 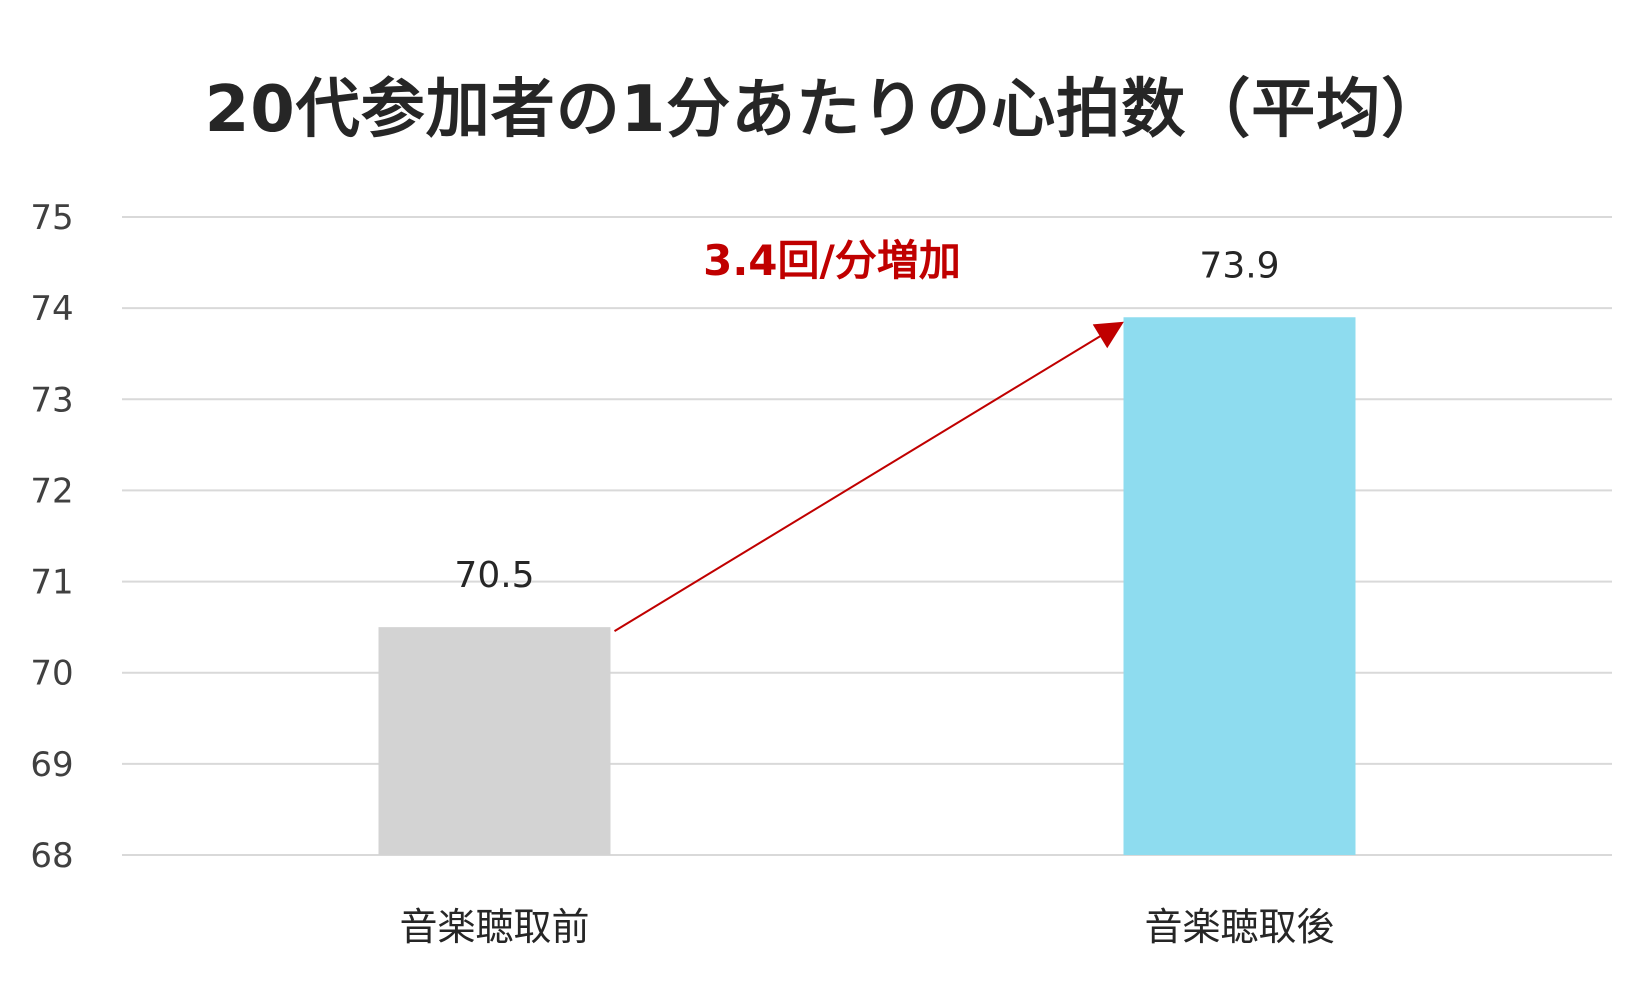 What do you see at coordinates (51, 491) in the screenshot?
I see `y-tick-label-72: 72` at bounding box center [51, 491].